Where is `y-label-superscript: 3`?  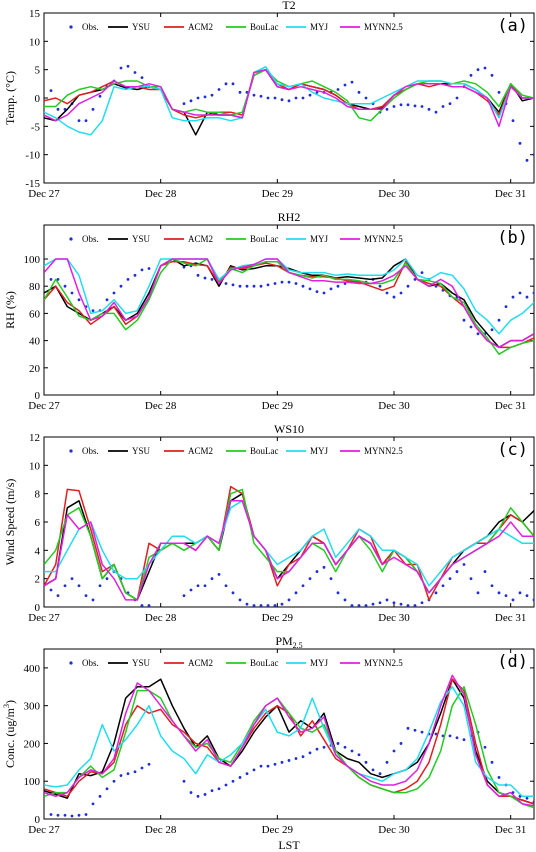
y-label-superscript: 3 is located at coordinates (6, 706).